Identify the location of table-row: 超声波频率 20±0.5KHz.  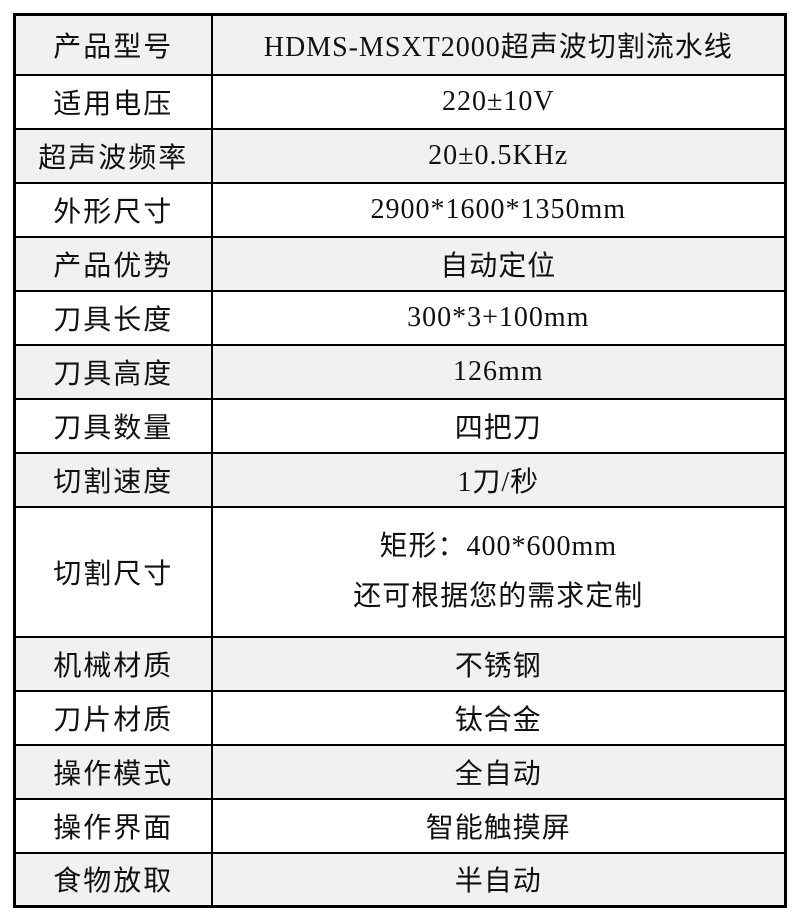
(400, 155).